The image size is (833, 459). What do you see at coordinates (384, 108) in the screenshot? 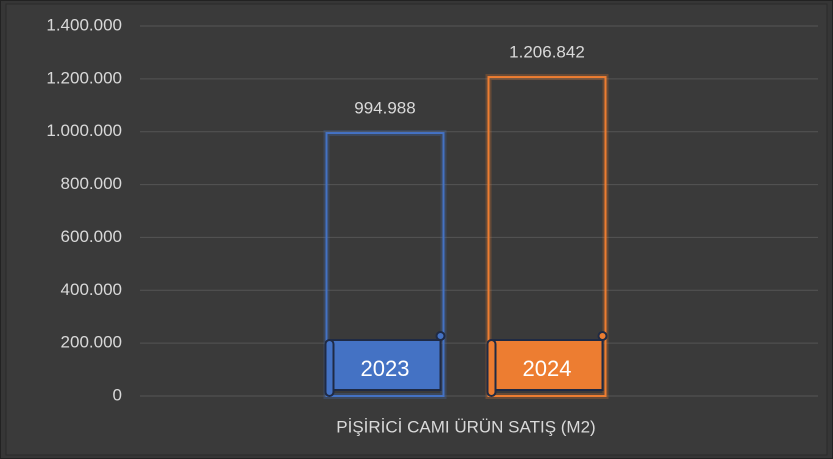
I see `value-label: 994.988` at bounding box center [384, 108].